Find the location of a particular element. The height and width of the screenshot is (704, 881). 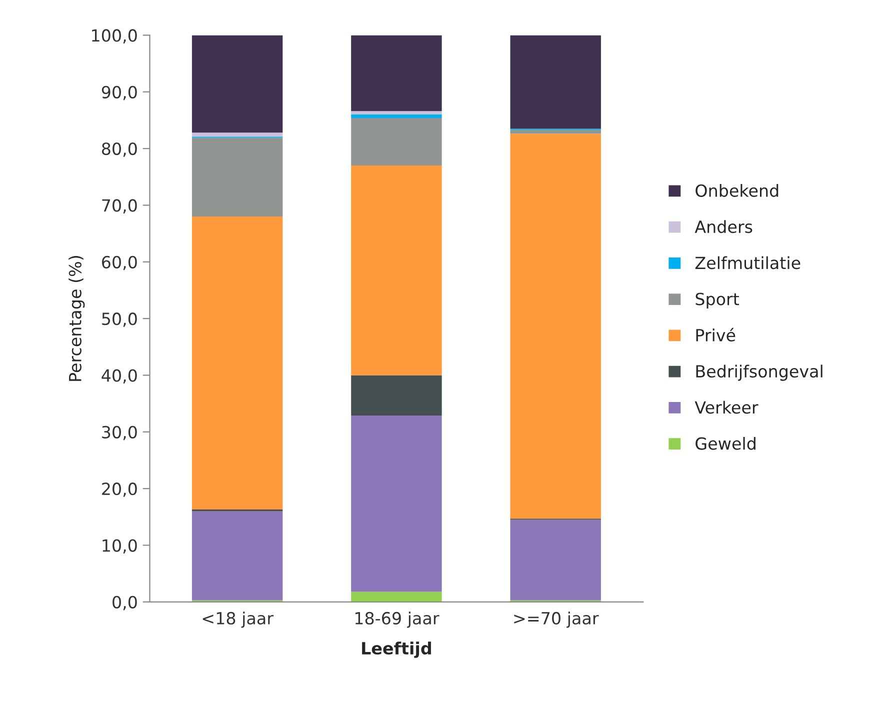

x-tick-label: <18 jaar is located at coordinates (238, 620).